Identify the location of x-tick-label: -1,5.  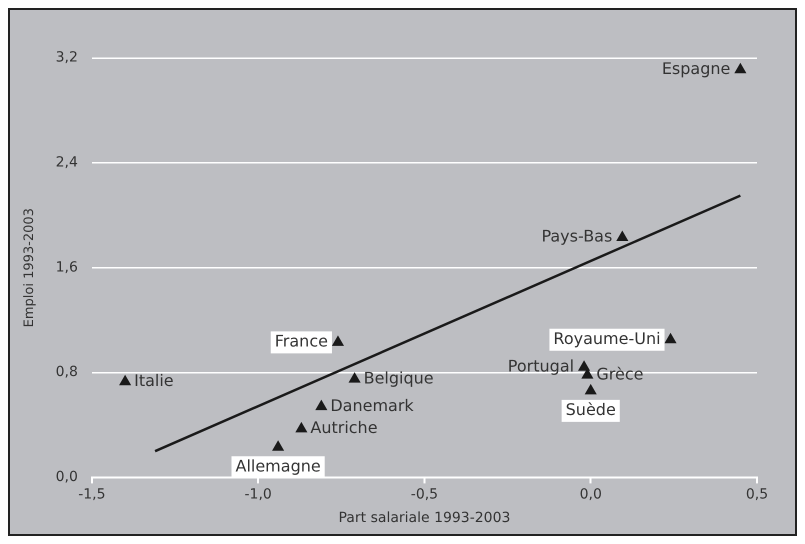
(92, 494).